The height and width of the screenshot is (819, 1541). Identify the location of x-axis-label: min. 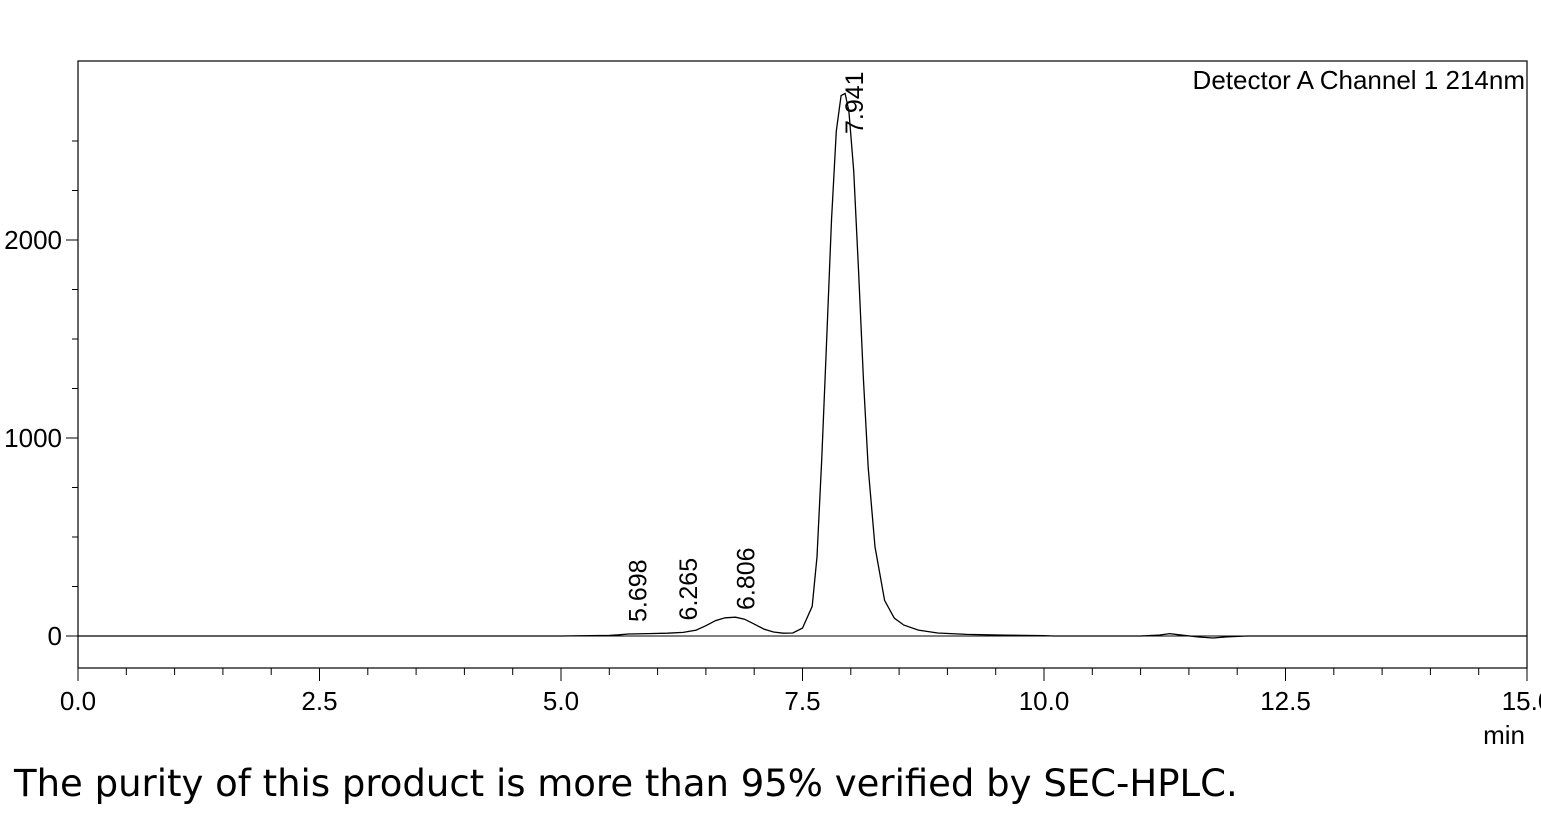
(1504, 735).